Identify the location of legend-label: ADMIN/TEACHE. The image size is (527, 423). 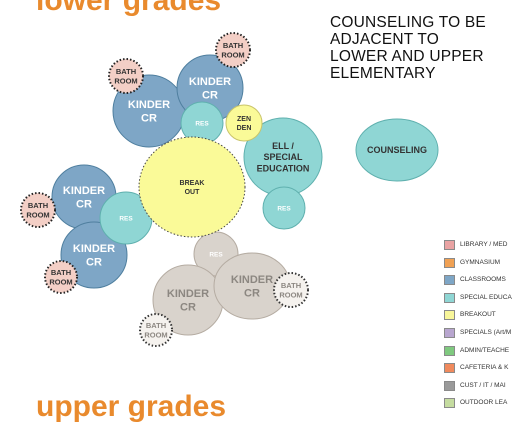
(485, 350).